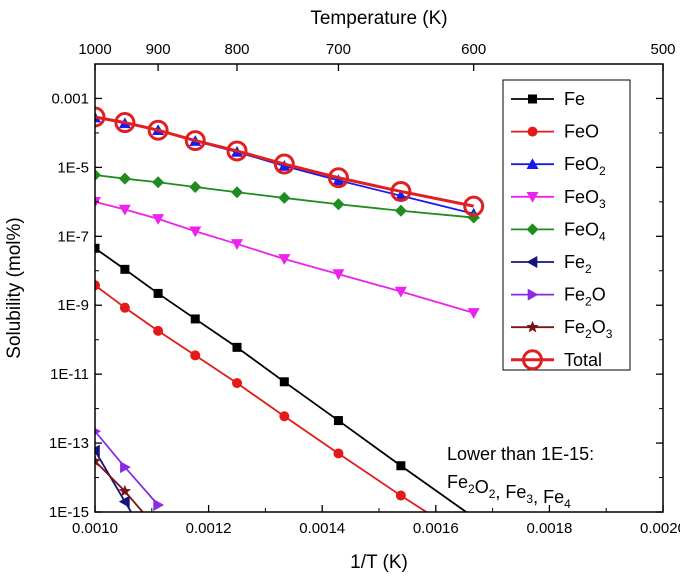 The height and width of the screenshot is (586, 680). What do you see at coordinates (551, 264) in the screenshot?
I see `legend-item-fe2: Fe2` at bounding box center [551, 264].